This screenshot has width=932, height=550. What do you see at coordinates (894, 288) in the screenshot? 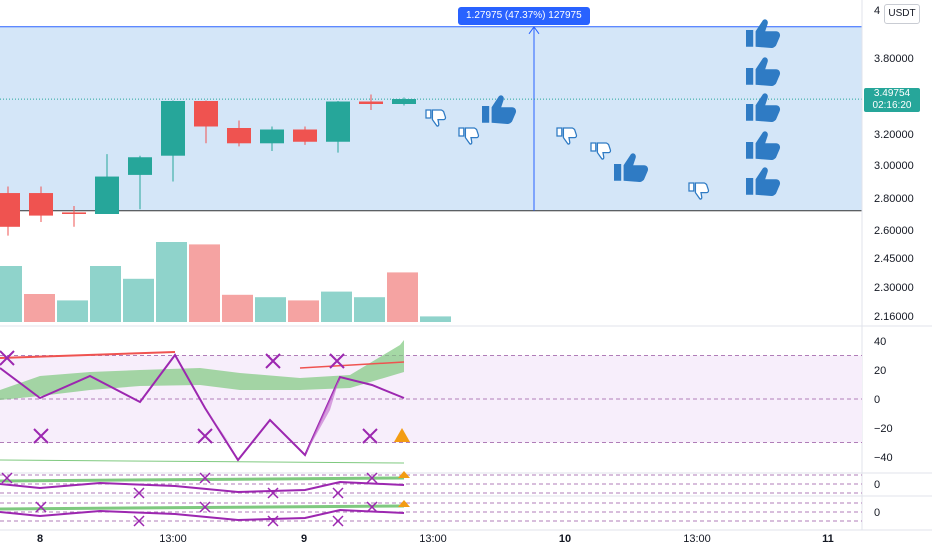
I see `price-tick-label: 2.30000` at bounding box center [894, 288].